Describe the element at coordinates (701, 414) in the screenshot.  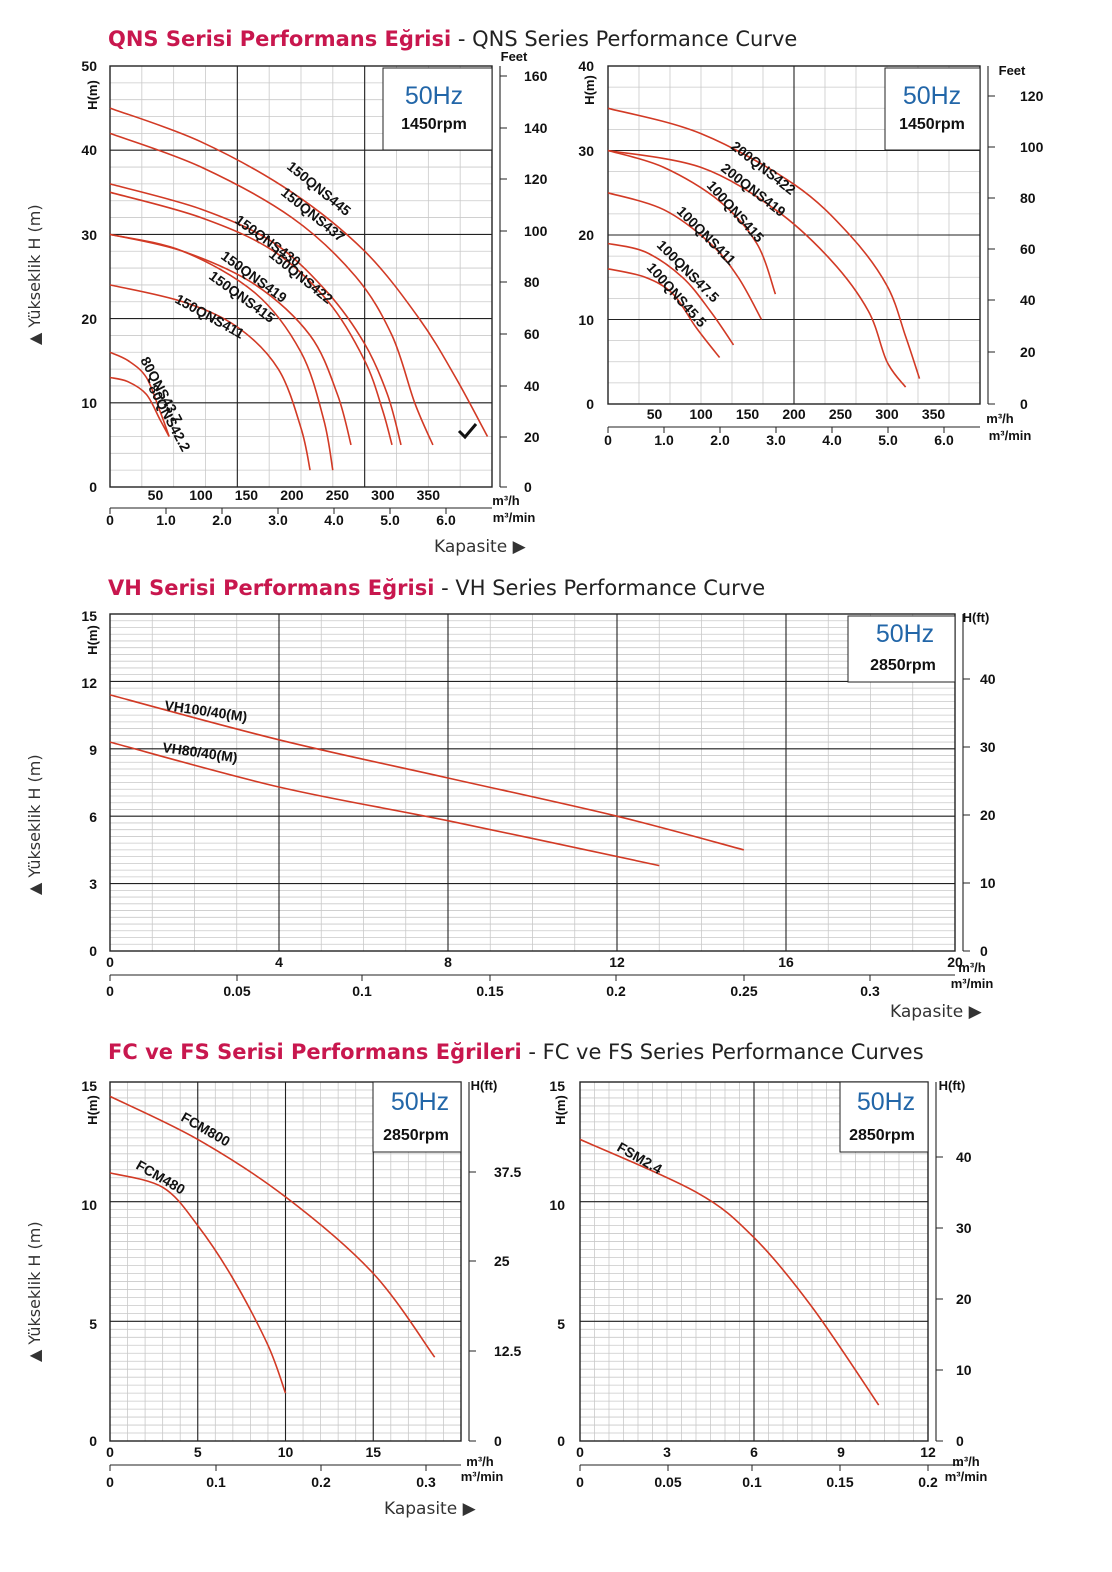
I see `x-tick-label: 100` at that location.